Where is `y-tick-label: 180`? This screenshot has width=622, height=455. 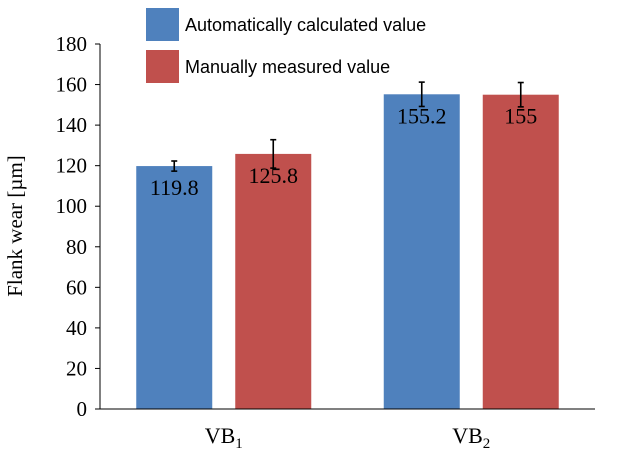
y-tick-label: 180 is located at coordinates (72, 44).